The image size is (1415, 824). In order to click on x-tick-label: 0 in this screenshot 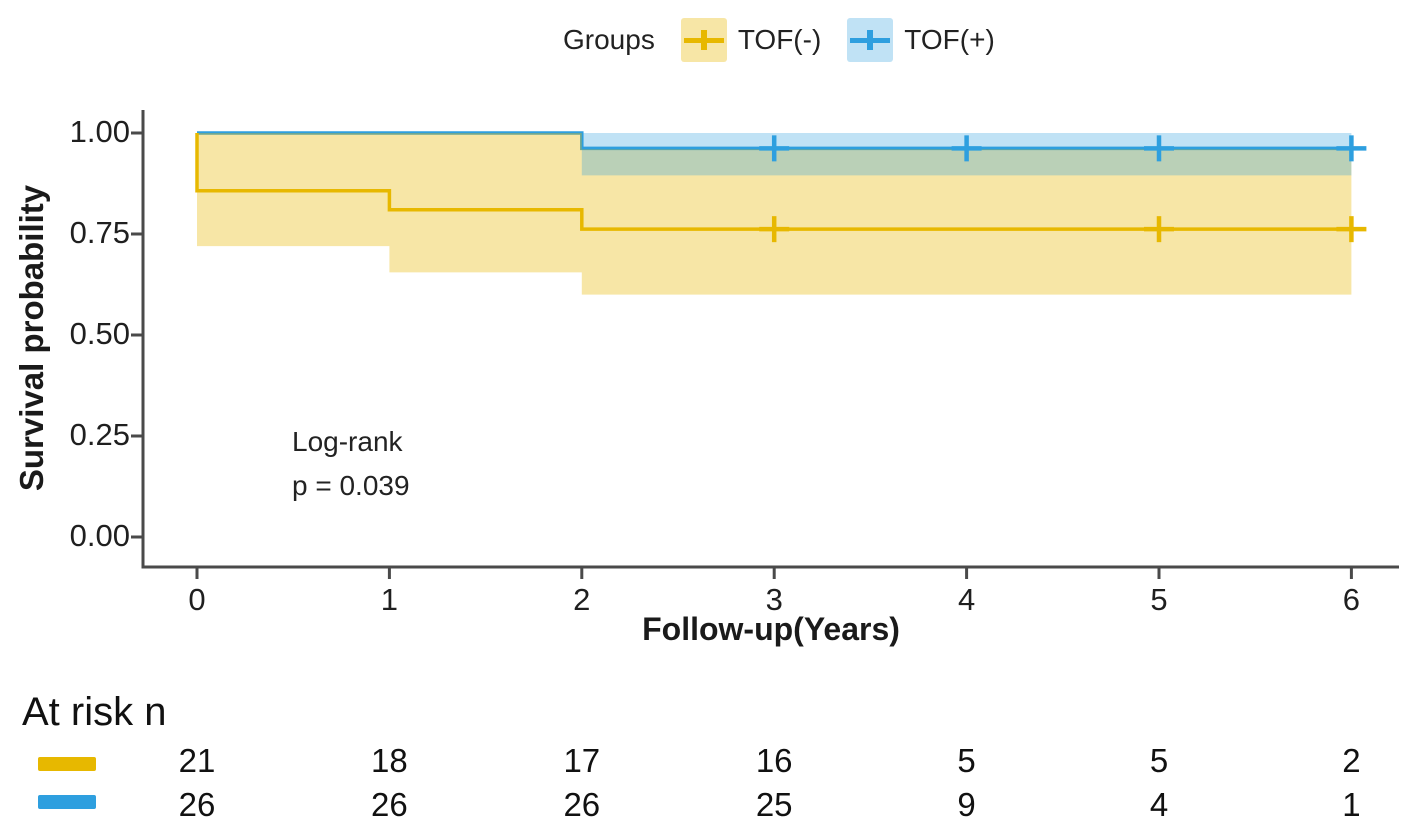, I will do `click(197, 599)`.